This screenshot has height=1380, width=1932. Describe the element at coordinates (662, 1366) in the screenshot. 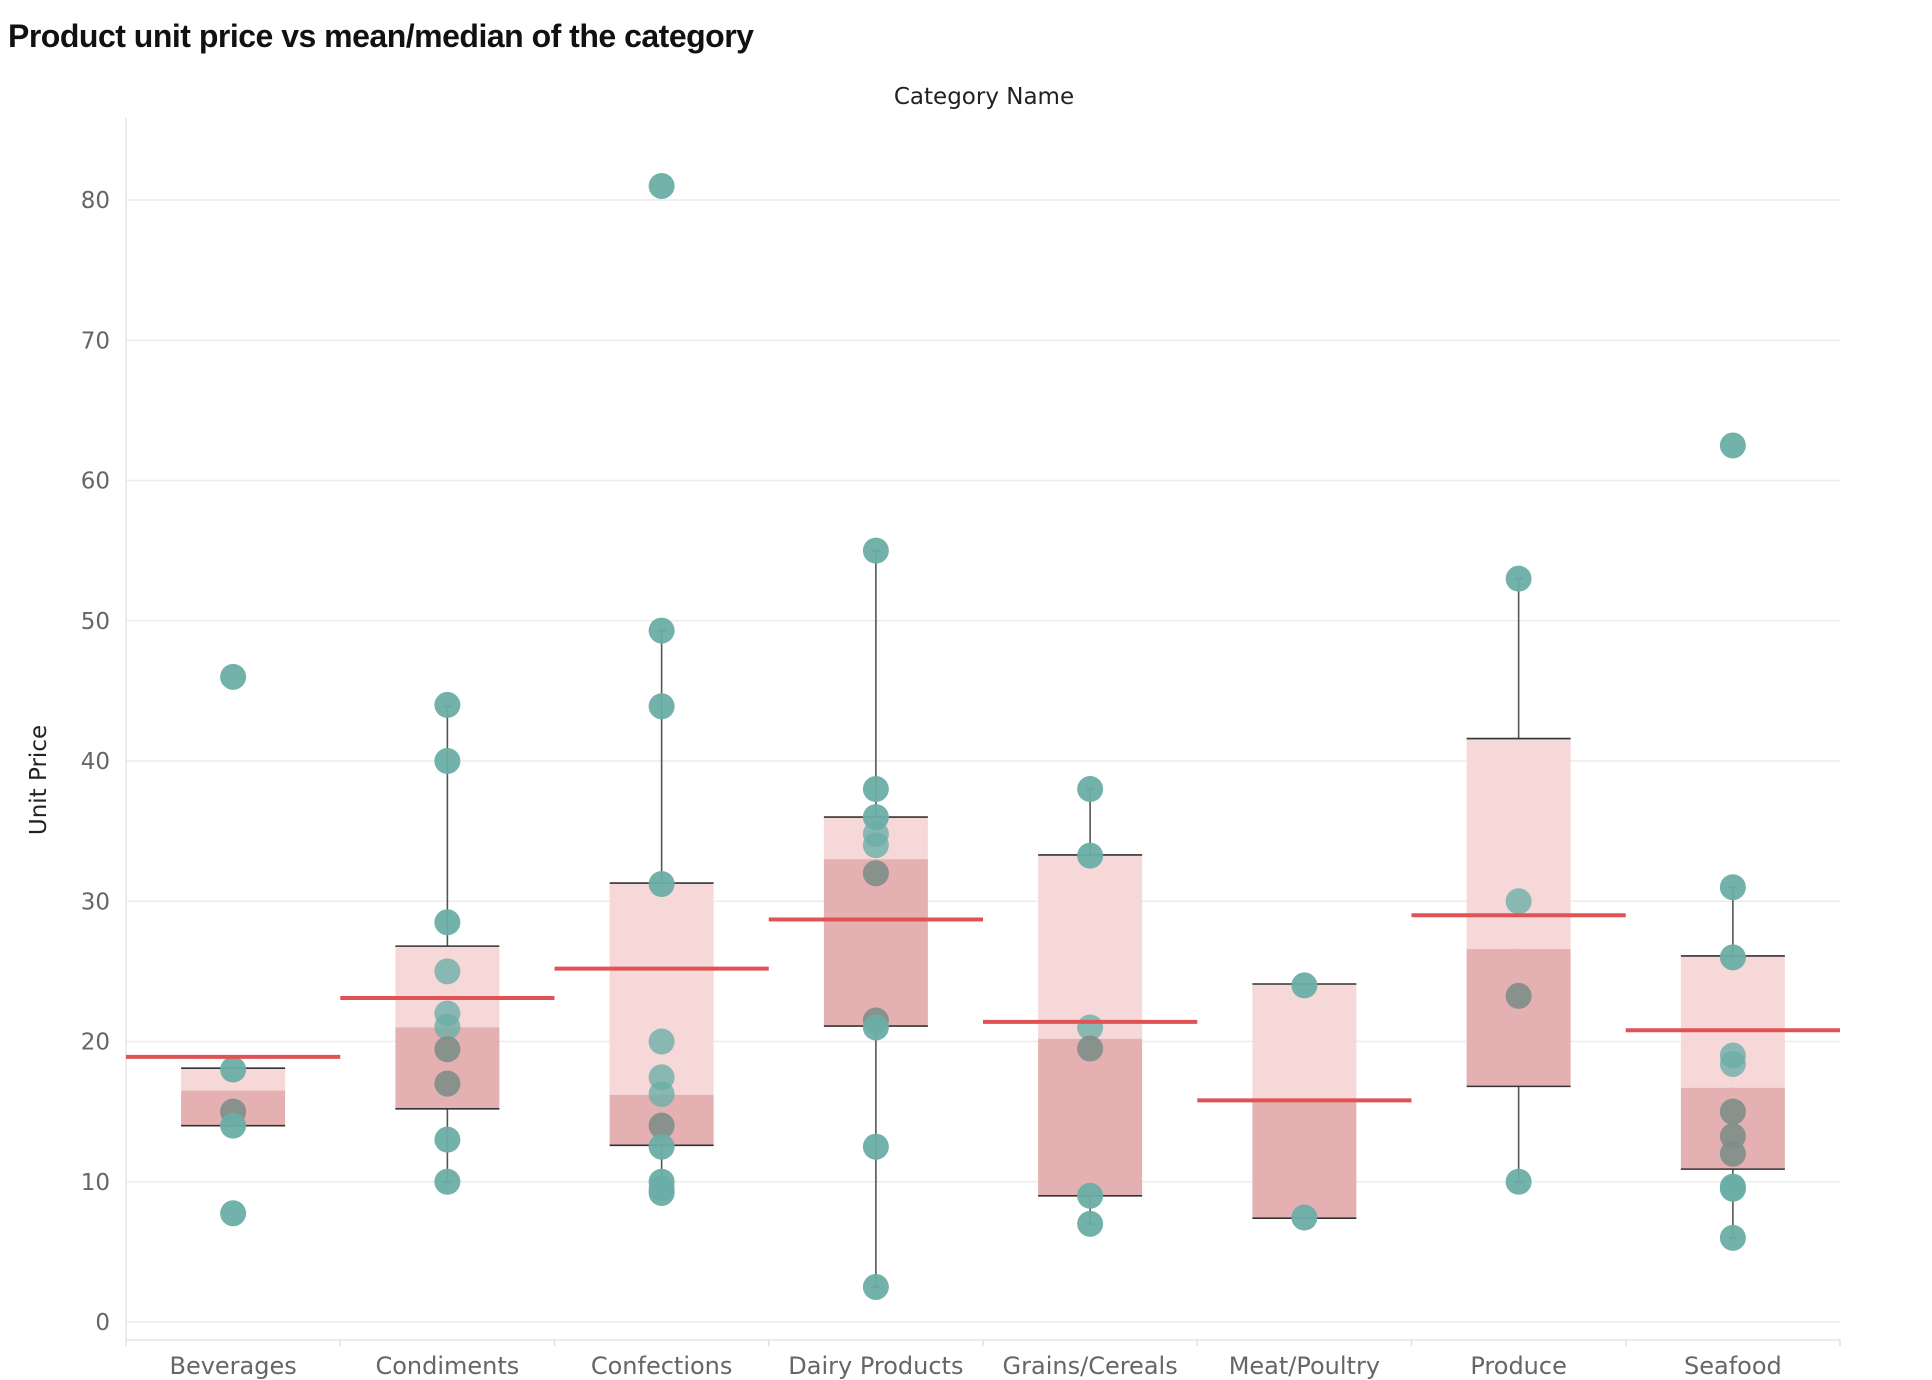

I see `category-label: Confections` at that location.